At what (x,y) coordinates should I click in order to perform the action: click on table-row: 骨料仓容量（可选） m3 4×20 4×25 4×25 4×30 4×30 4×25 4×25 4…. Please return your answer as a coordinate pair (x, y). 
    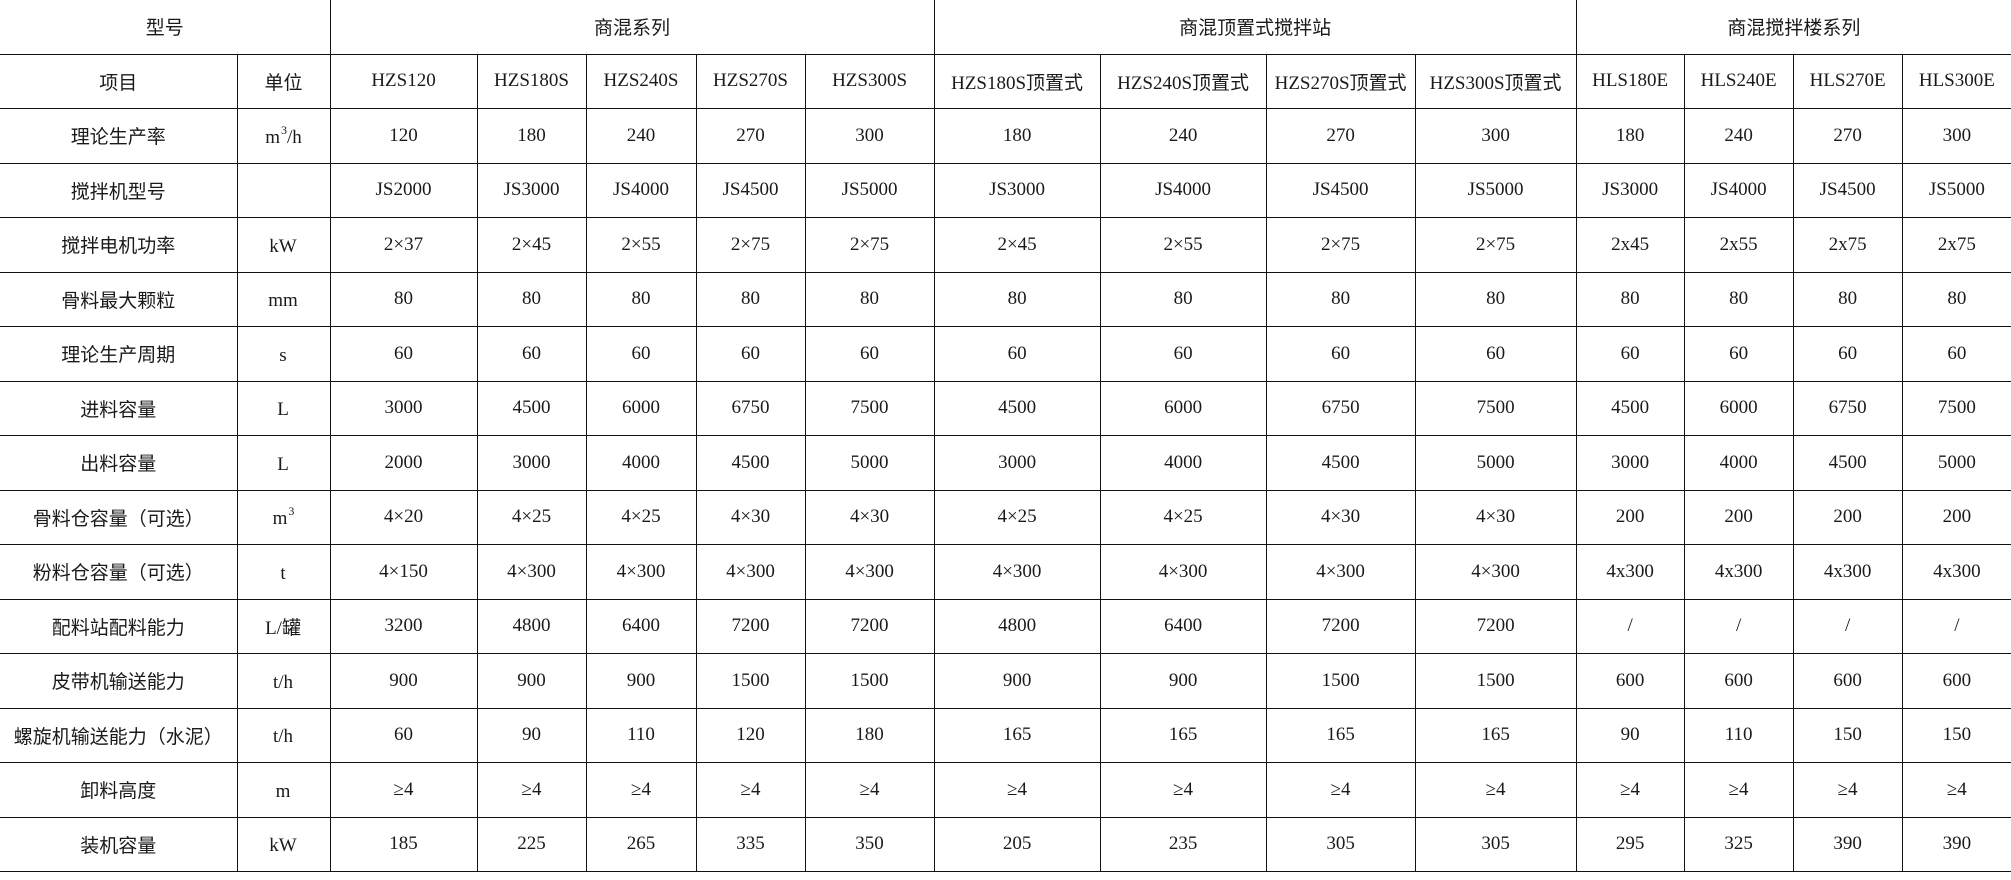
    Looking at the image, I should click on (1005, 517).